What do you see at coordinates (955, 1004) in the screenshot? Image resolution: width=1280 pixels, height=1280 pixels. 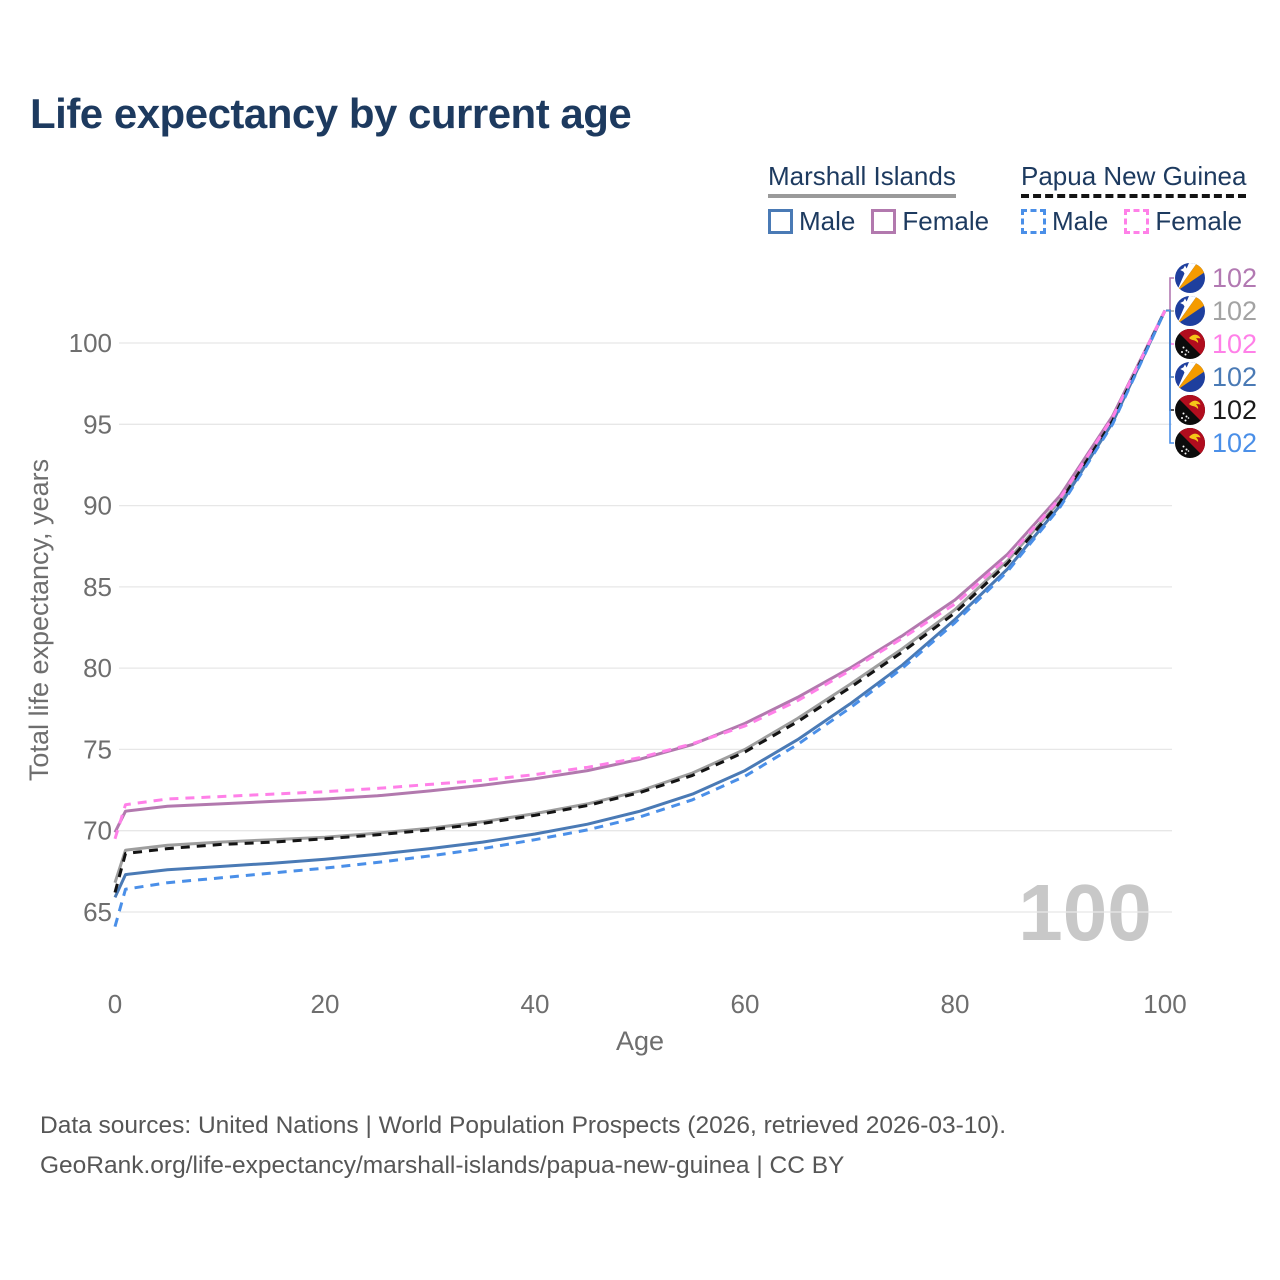 I see `x-tick-label: 80` at bounding box center [955, 1004].